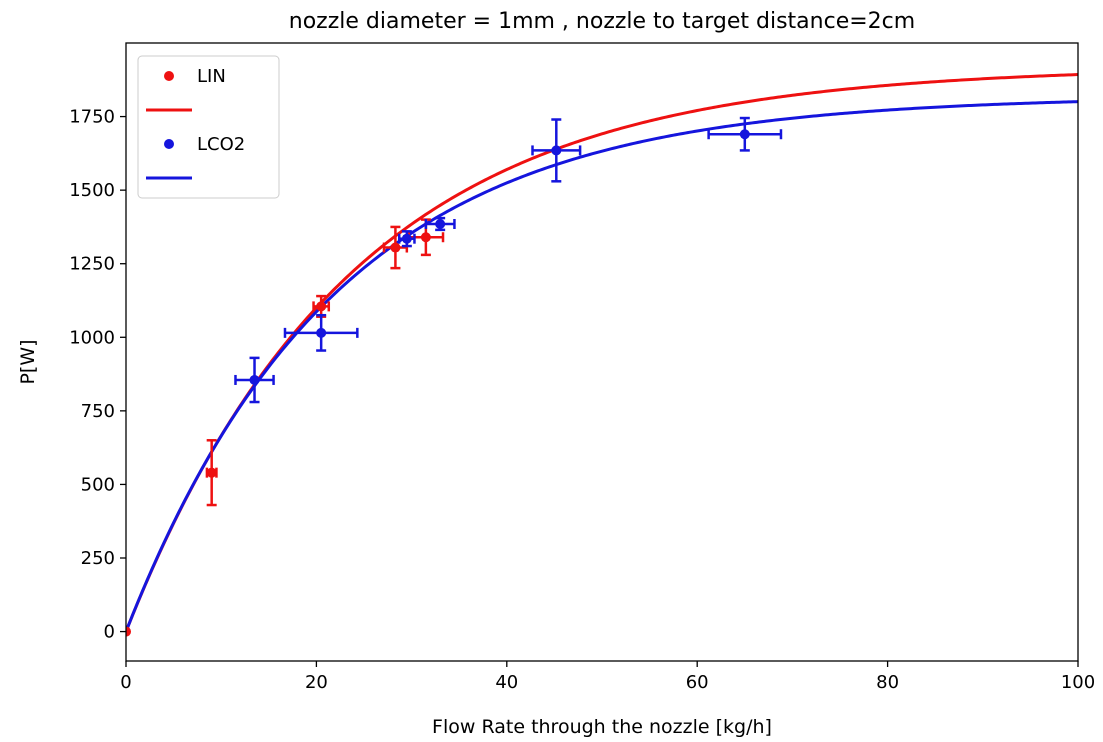 This screenshot has height=742, width=1103. I want to click on x-axis-title: Flow Rate through the nozzle [kg/h], so click(602, 727).